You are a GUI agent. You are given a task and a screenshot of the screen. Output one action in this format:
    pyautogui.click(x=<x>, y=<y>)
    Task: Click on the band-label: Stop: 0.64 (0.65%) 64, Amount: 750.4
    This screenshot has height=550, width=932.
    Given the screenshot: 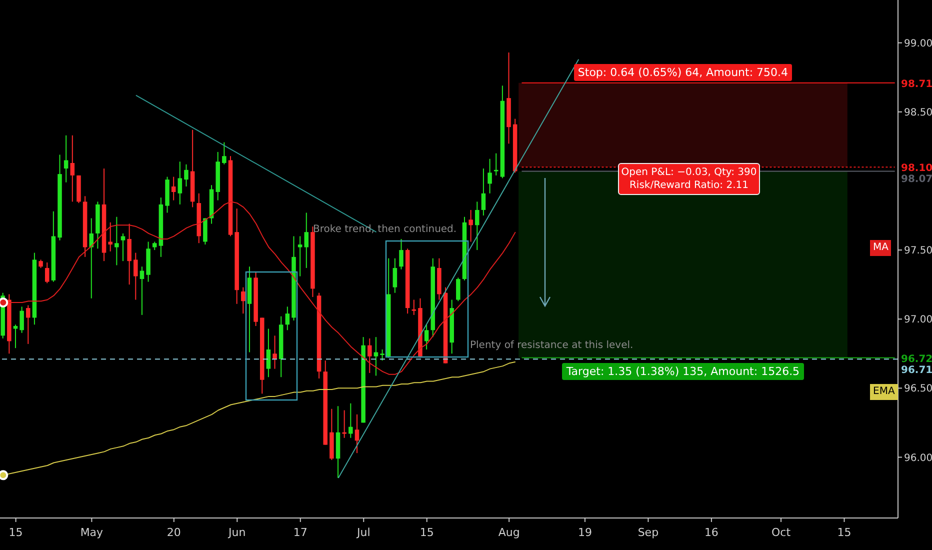 What is the action you would take?
    pyautogui.click(x=683, y=72)
    